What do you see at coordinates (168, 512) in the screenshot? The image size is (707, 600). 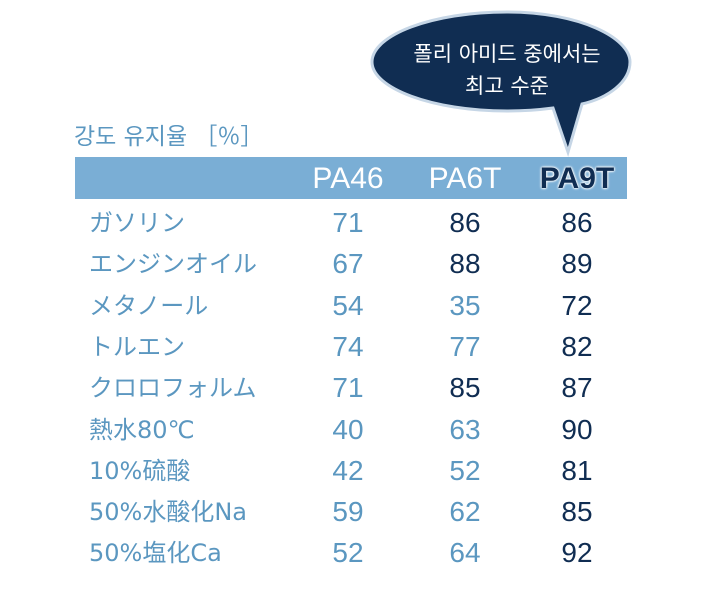 I see `row-label: 50%水酸化Na` at bounding box center [168, 512].